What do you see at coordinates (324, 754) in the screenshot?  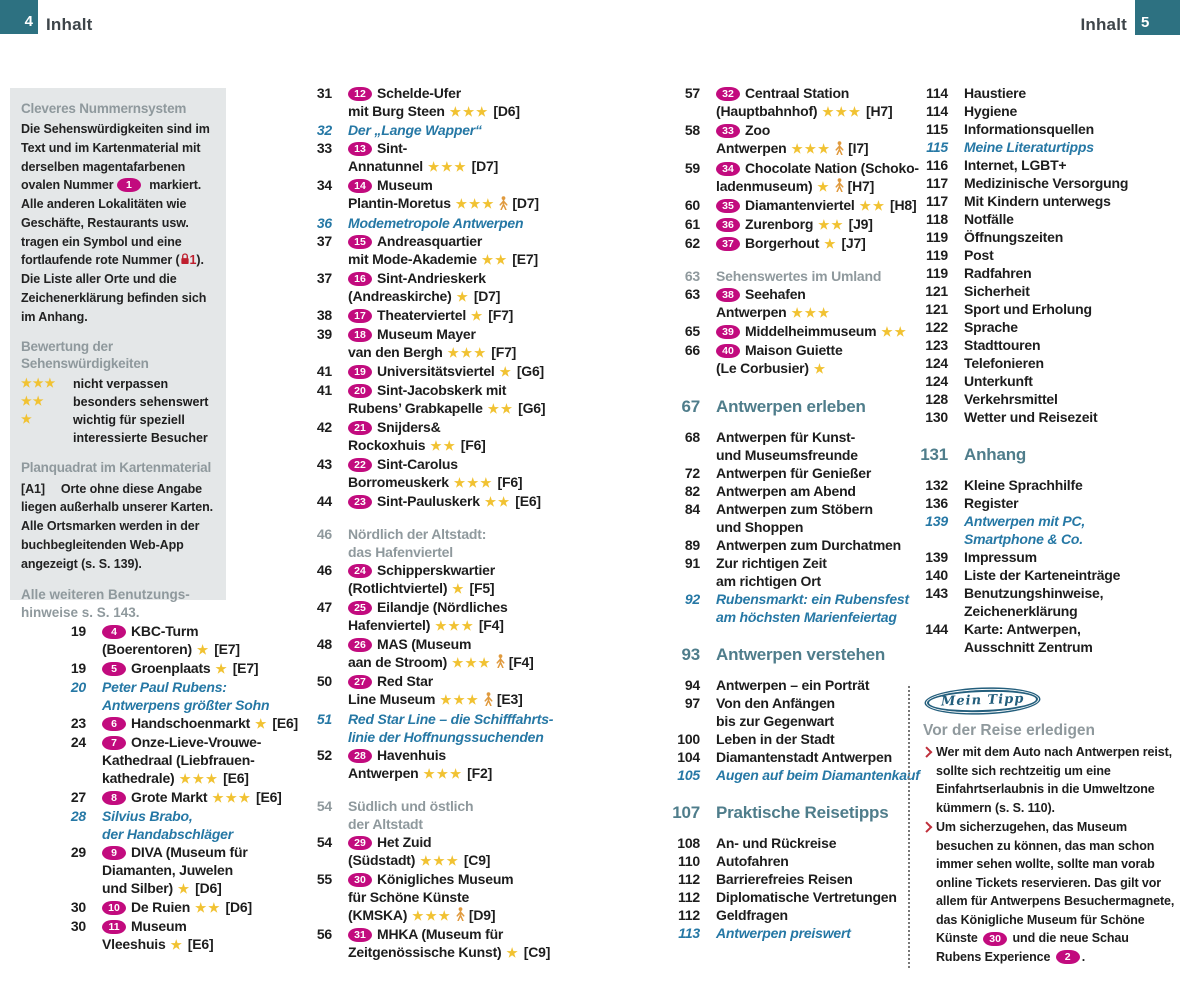 I see `page-number: 52` at bounding box center [324, 754].